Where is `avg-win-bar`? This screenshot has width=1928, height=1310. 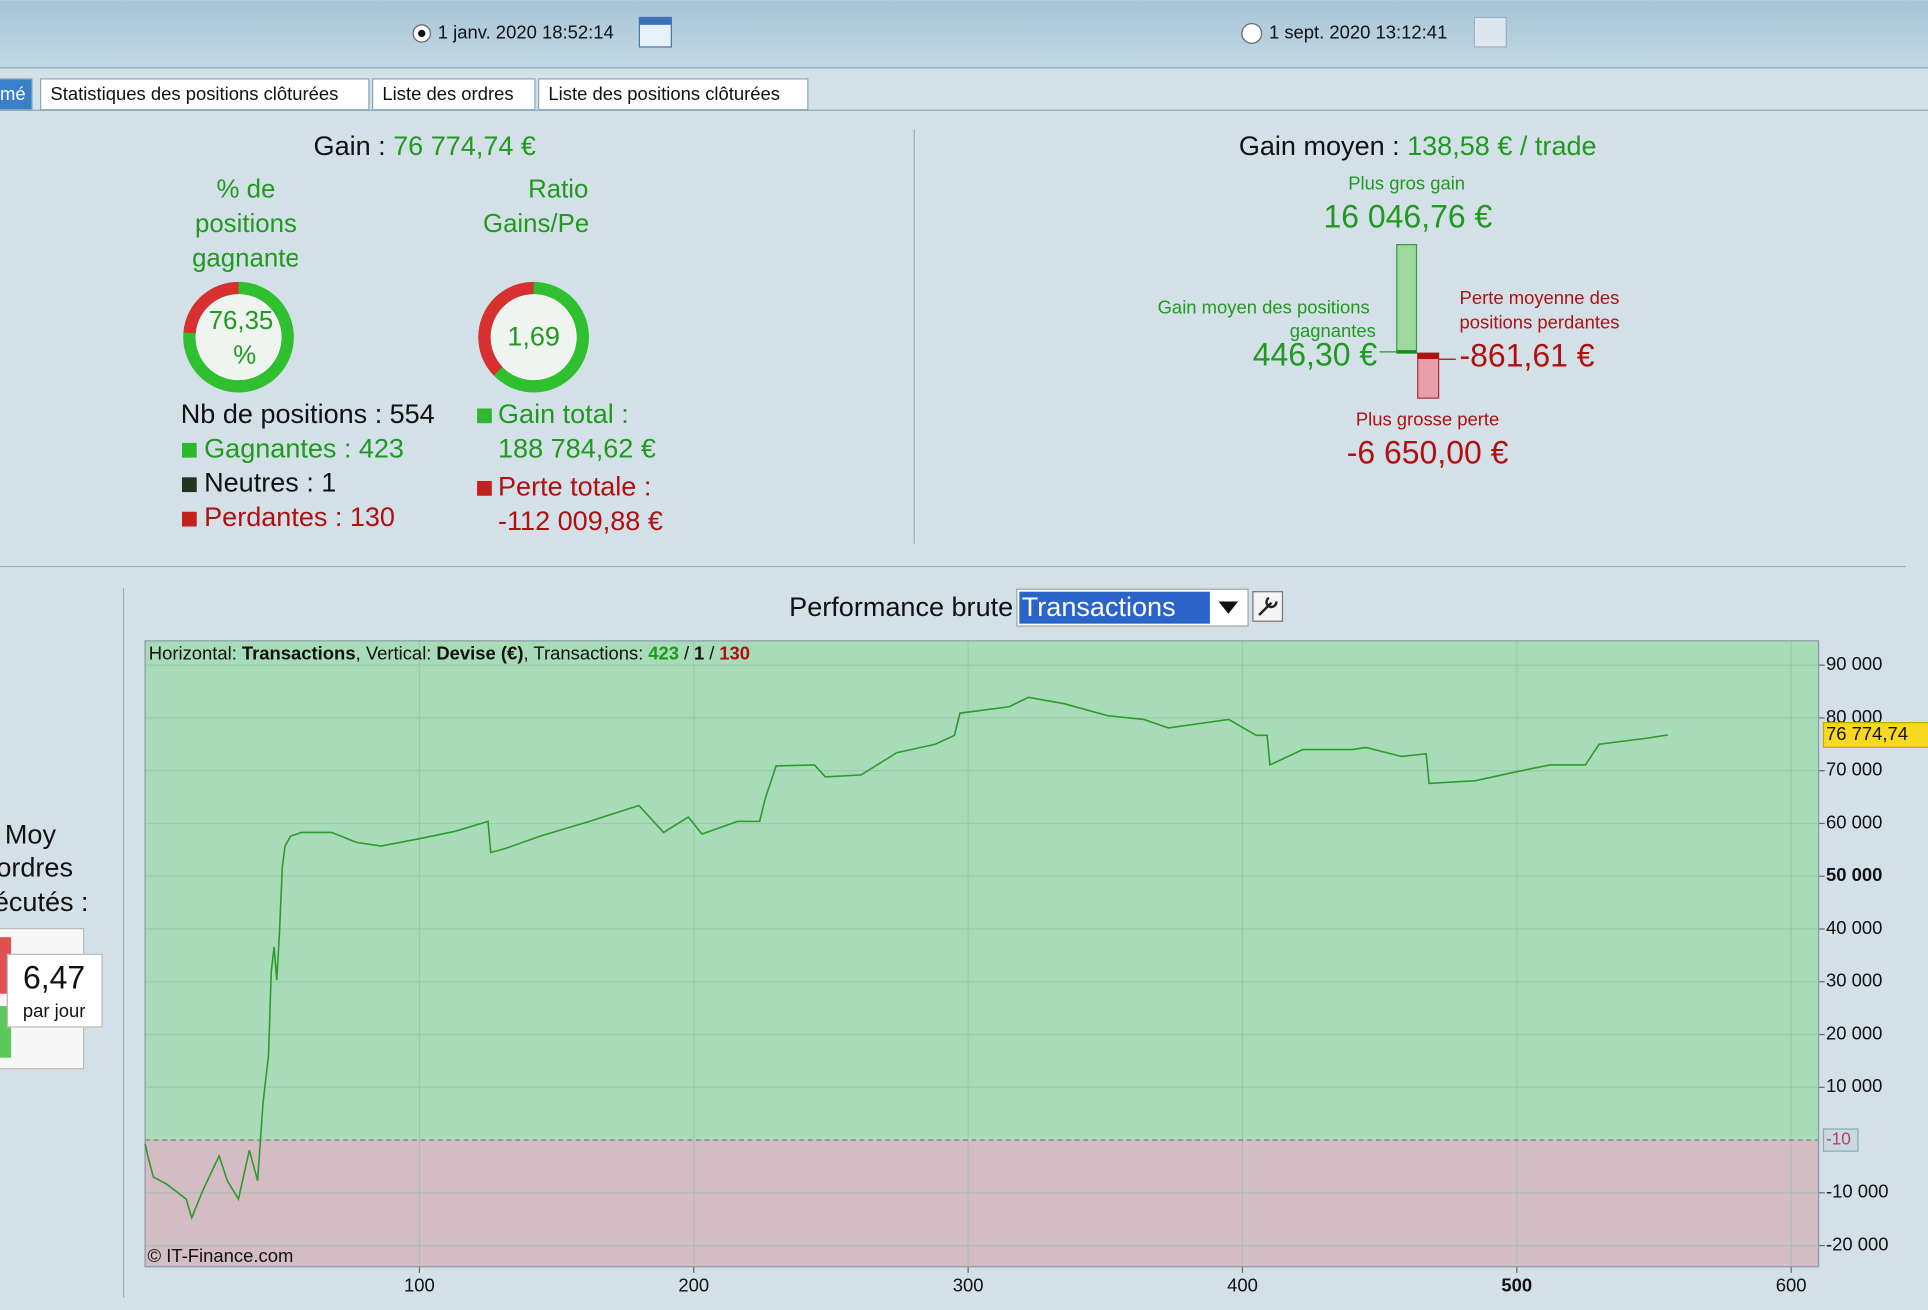 avg-win-bar is located at coordinates (1406, 352).